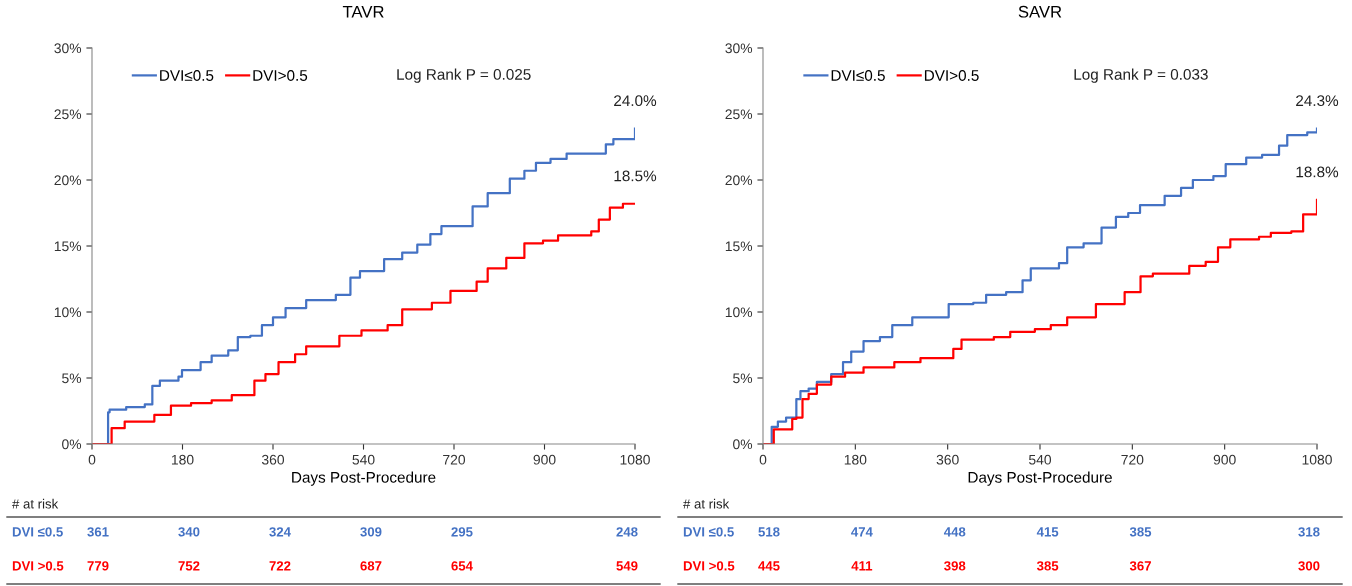 This screenshot has height=586, width=1352. What do you see at coordinates (627, 566) in the screenshot?
I see `text: 549` at bounding box center [627, 566].